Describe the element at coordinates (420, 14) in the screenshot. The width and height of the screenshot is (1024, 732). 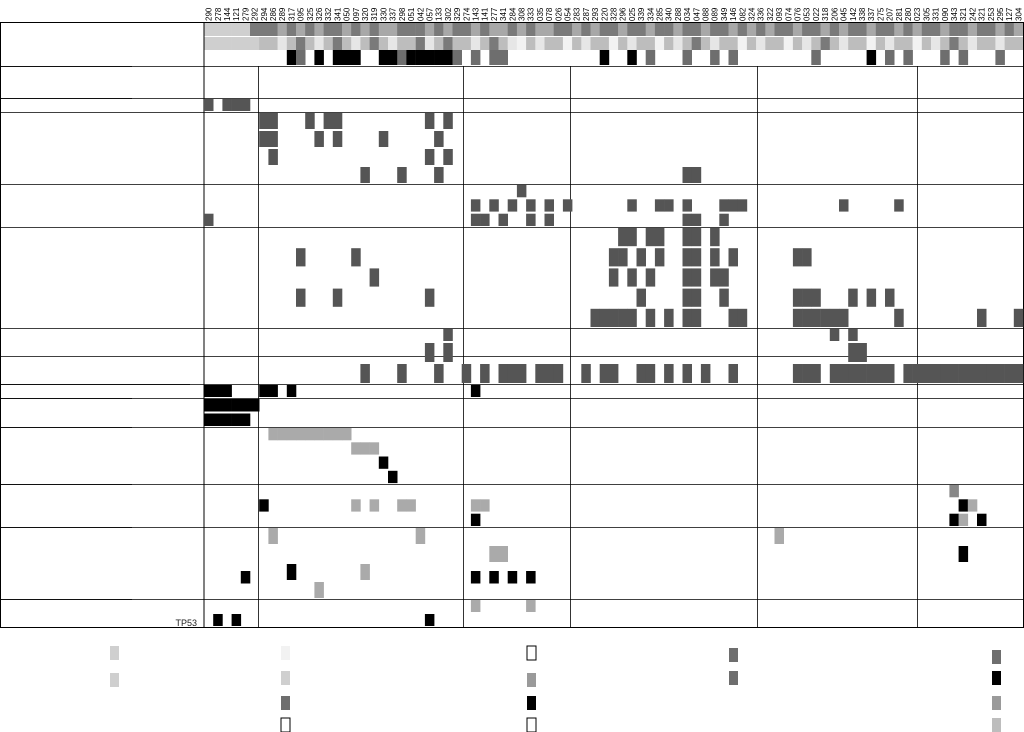
I see `column-label: 042` at that location.